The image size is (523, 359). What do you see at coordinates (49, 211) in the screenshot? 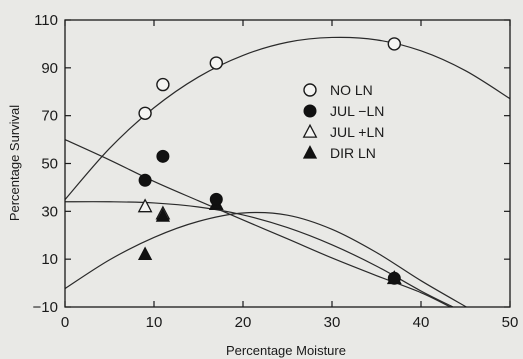
I see `y-tick-label: 30` at bounding box center [49, 211].